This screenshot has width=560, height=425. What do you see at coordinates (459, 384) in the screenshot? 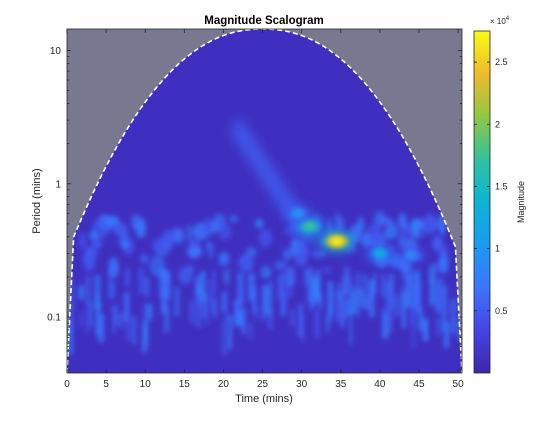
I see `x-tick-label: 50` at bounding box center [459, 384].